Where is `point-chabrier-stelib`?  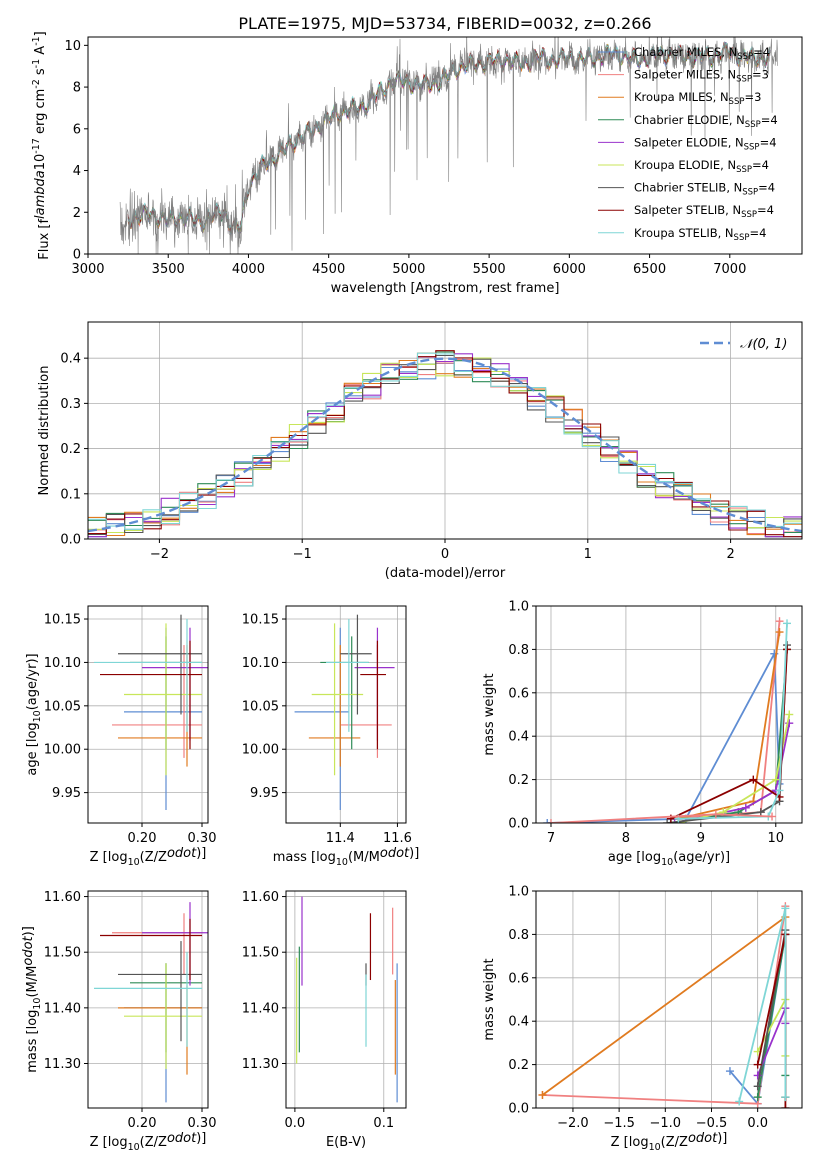 point-chabrier-stelib is located at coordinates (160, 664).